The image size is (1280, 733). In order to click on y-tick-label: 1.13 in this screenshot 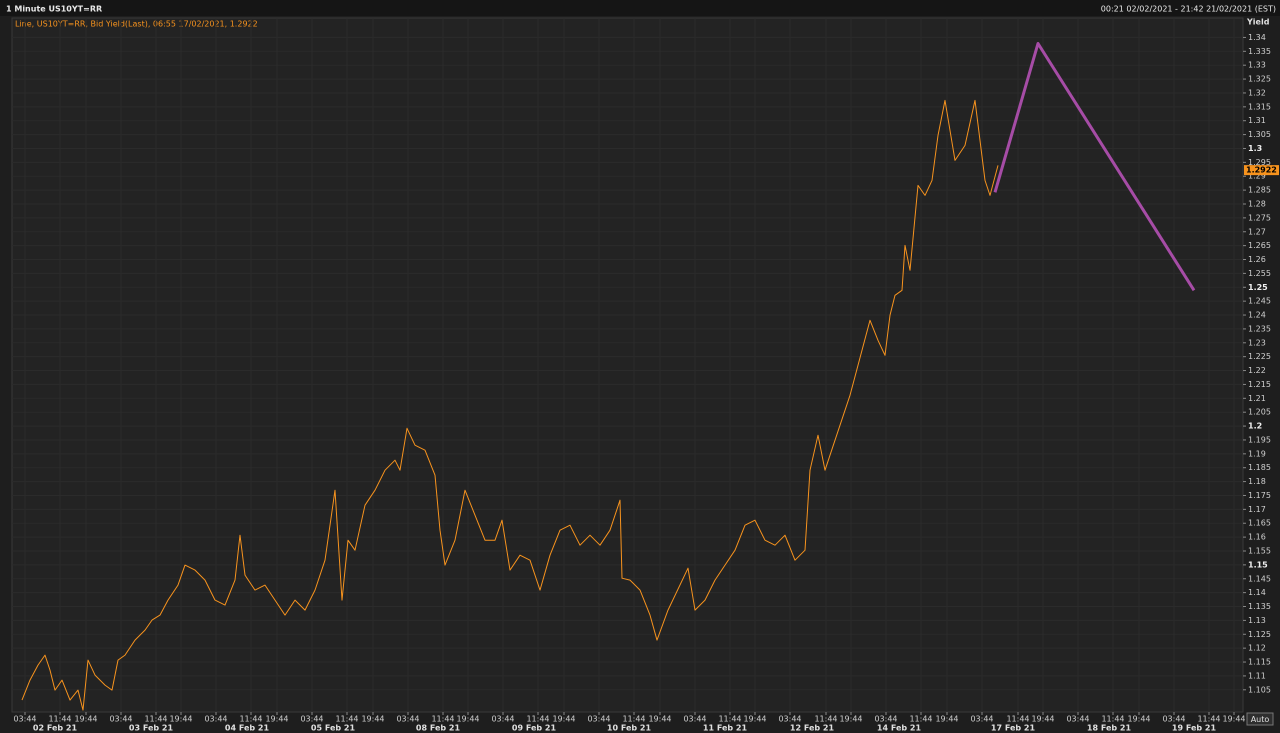, I will do `click(1257, 620)`.